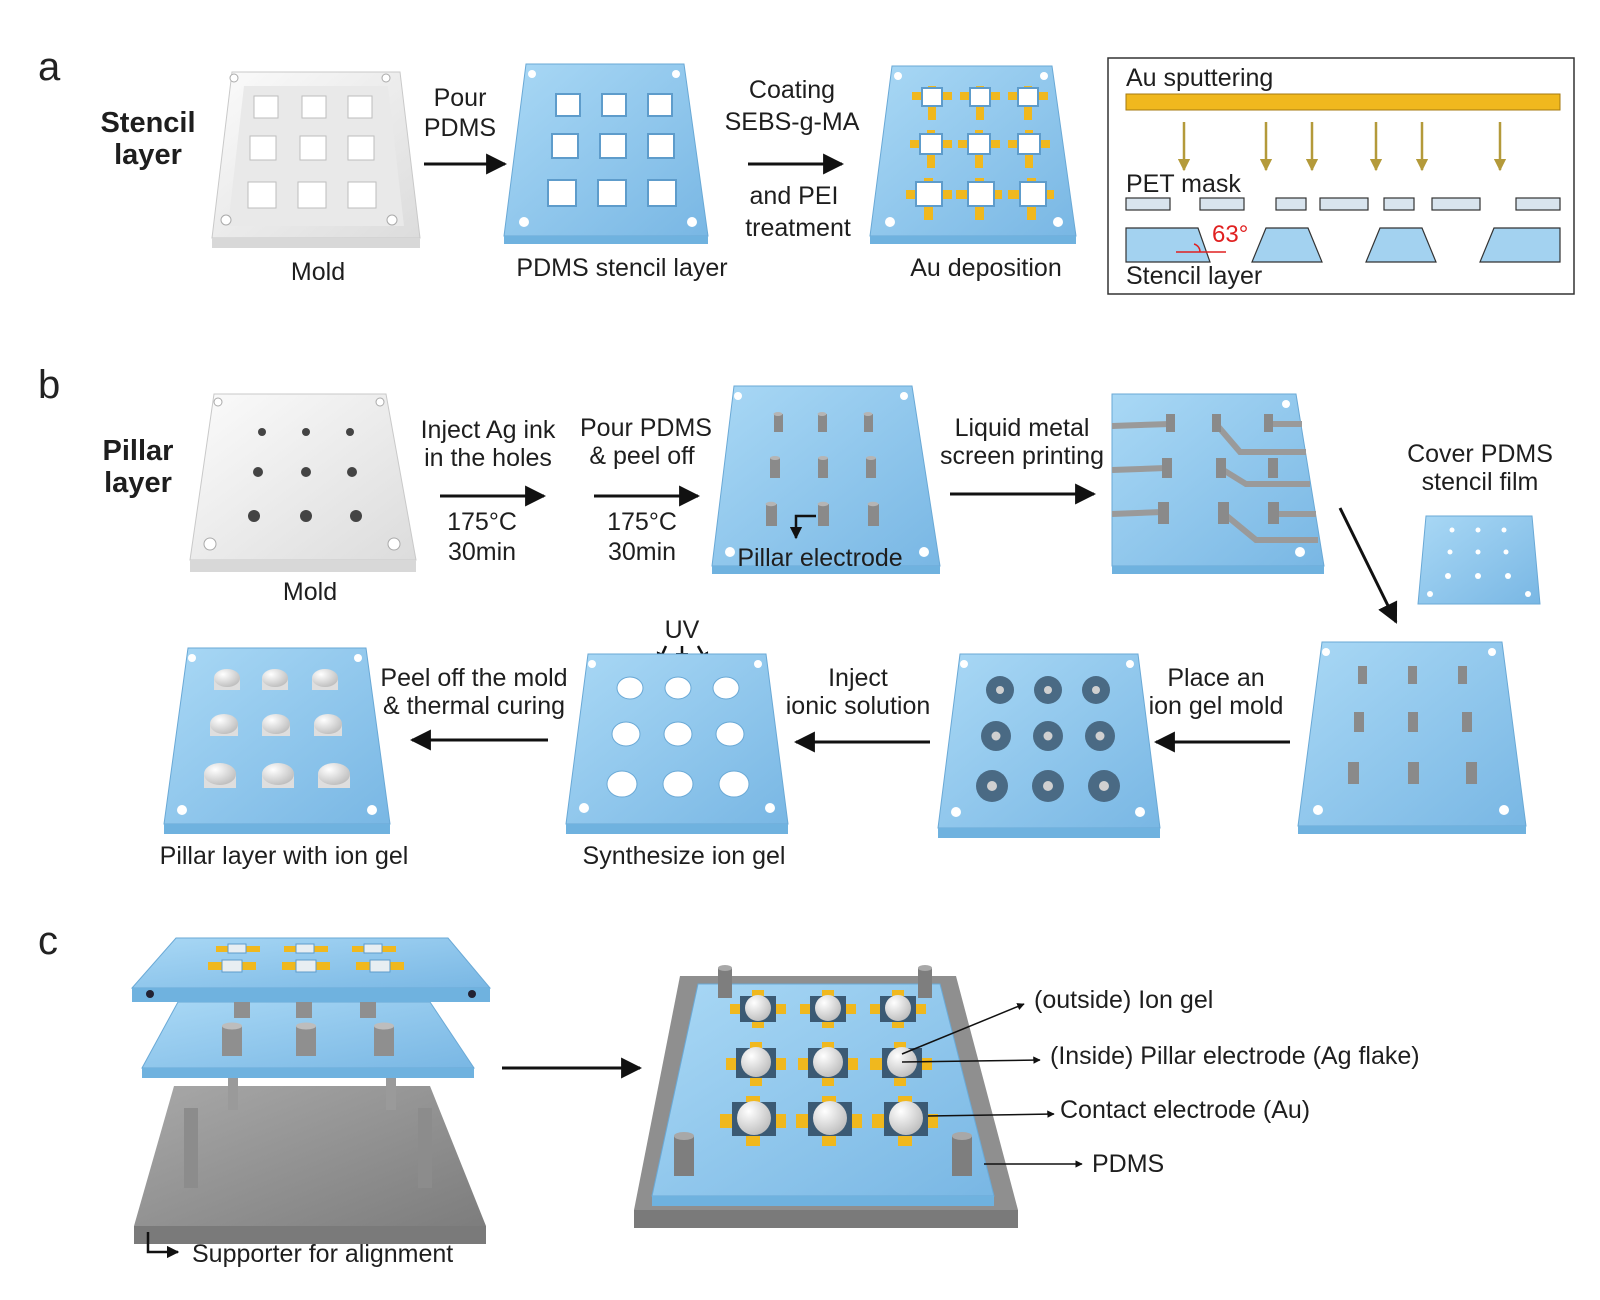  I want to click on support-caption: Supporter for alignment, so click(322, 1254).